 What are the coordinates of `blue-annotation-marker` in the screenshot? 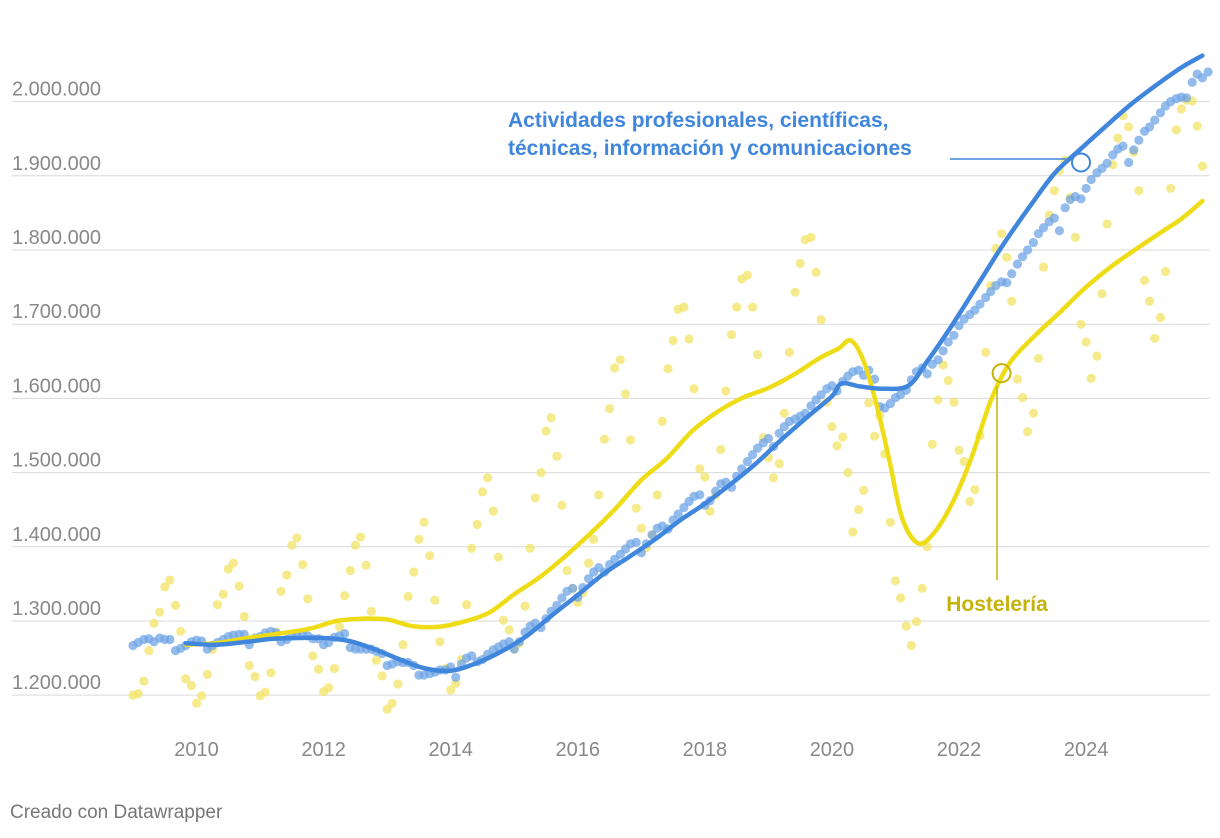 It's located at (1081, 162).